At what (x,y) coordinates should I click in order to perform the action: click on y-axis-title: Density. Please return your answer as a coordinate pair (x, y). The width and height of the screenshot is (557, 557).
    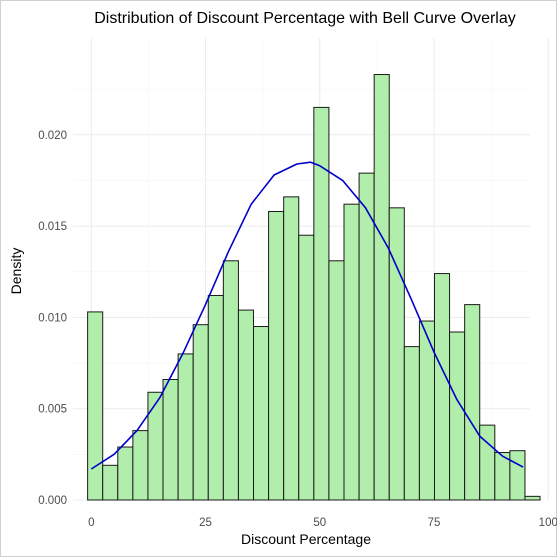
    Looking at the image, I should click on (16, 271).